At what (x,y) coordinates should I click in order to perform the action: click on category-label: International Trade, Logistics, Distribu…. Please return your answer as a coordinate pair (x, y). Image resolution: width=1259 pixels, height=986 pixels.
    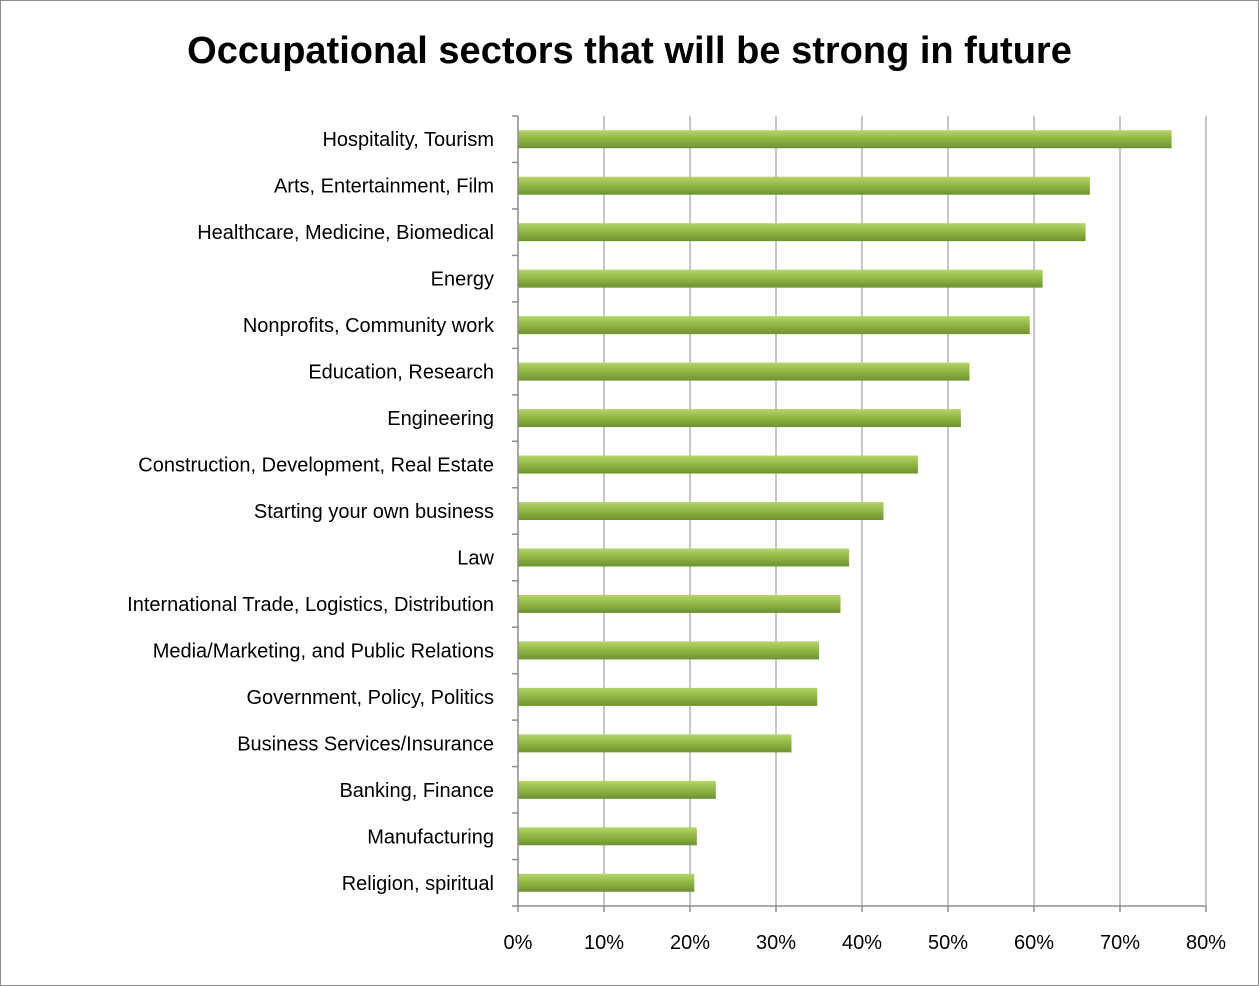
    Looking at the image, I should click on (310, 605).